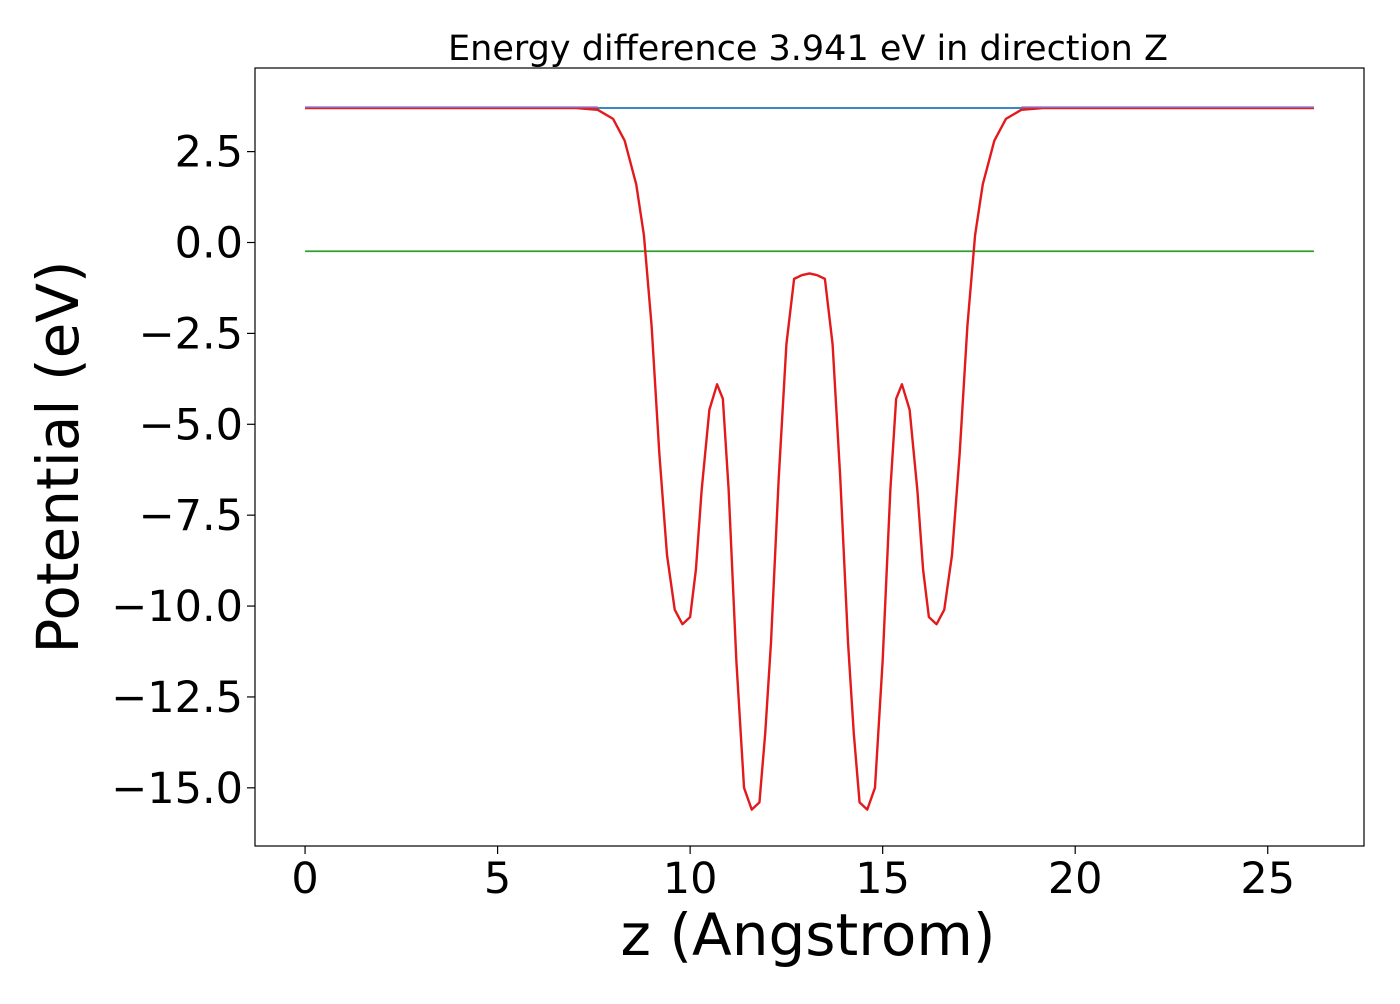  Describe the element at coordinates (497, 879) in the screenshot. I see `x-tick-label: 5` at that location.